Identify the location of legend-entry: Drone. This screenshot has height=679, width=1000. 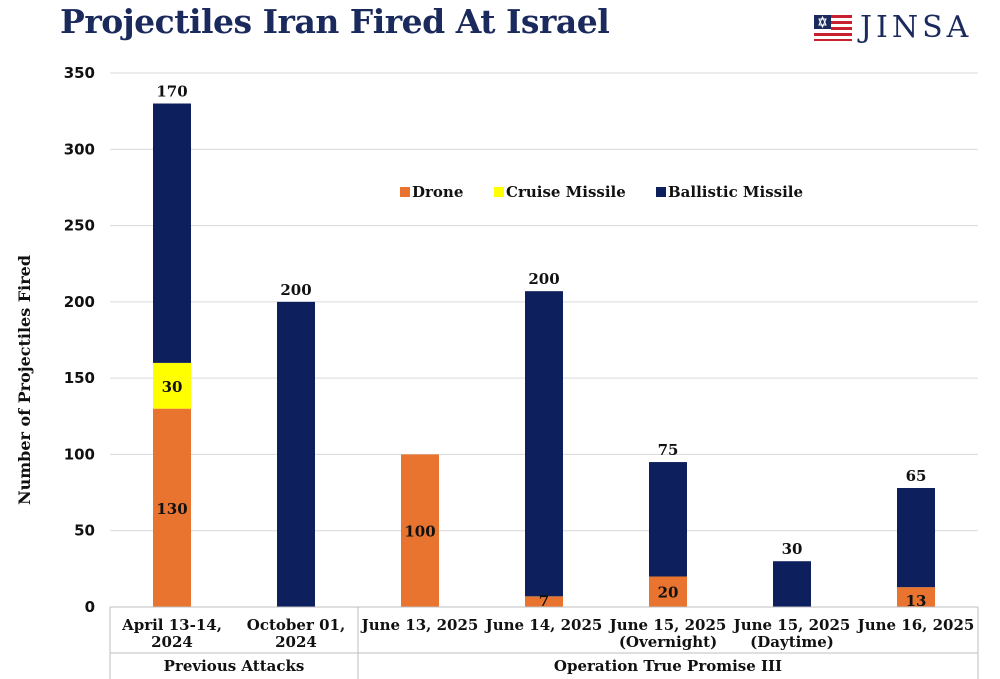
(437, 192).